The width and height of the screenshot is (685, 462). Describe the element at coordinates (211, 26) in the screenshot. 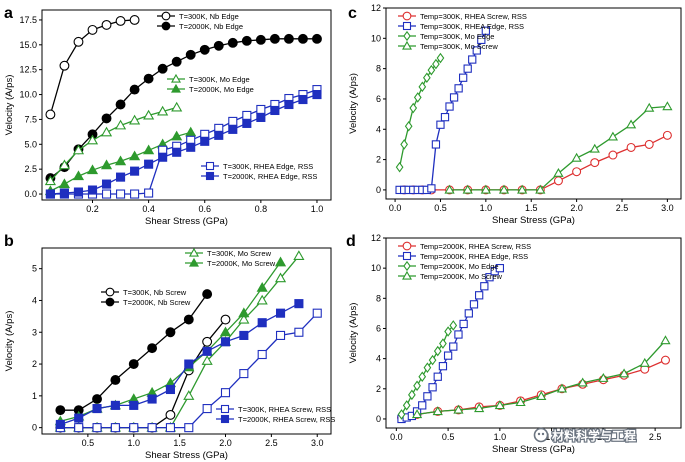

I see `legend-label: T=2000K, Nb Edge` at that location.